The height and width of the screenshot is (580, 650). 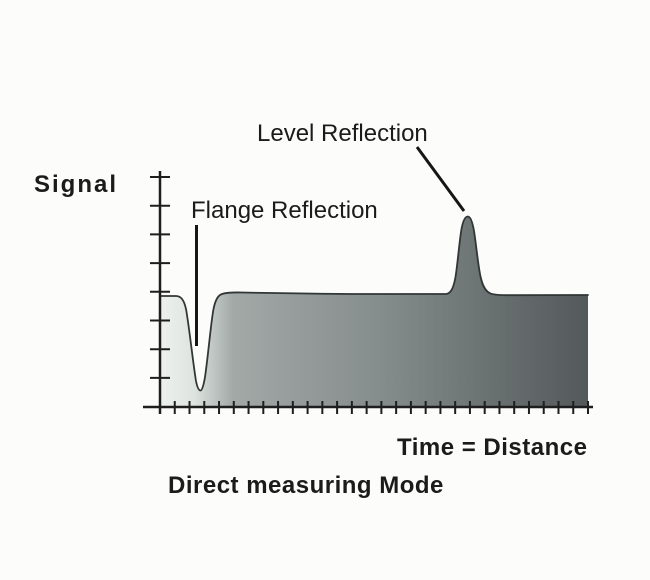 I want to click on y-axis-ticks, so click(x=160, y=277).